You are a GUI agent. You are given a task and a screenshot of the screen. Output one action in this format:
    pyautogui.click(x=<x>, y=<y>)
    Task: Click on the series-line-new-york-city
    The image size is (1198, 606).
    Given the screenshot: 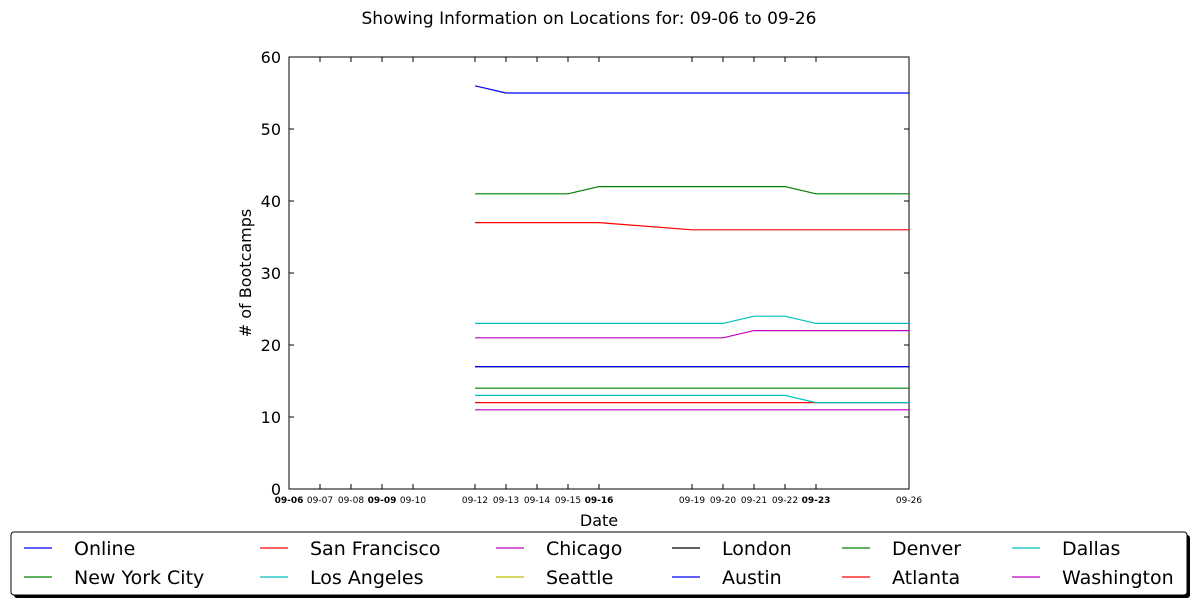 What is the action you would take?
    pyautogui.click(x=692, y=190)
    